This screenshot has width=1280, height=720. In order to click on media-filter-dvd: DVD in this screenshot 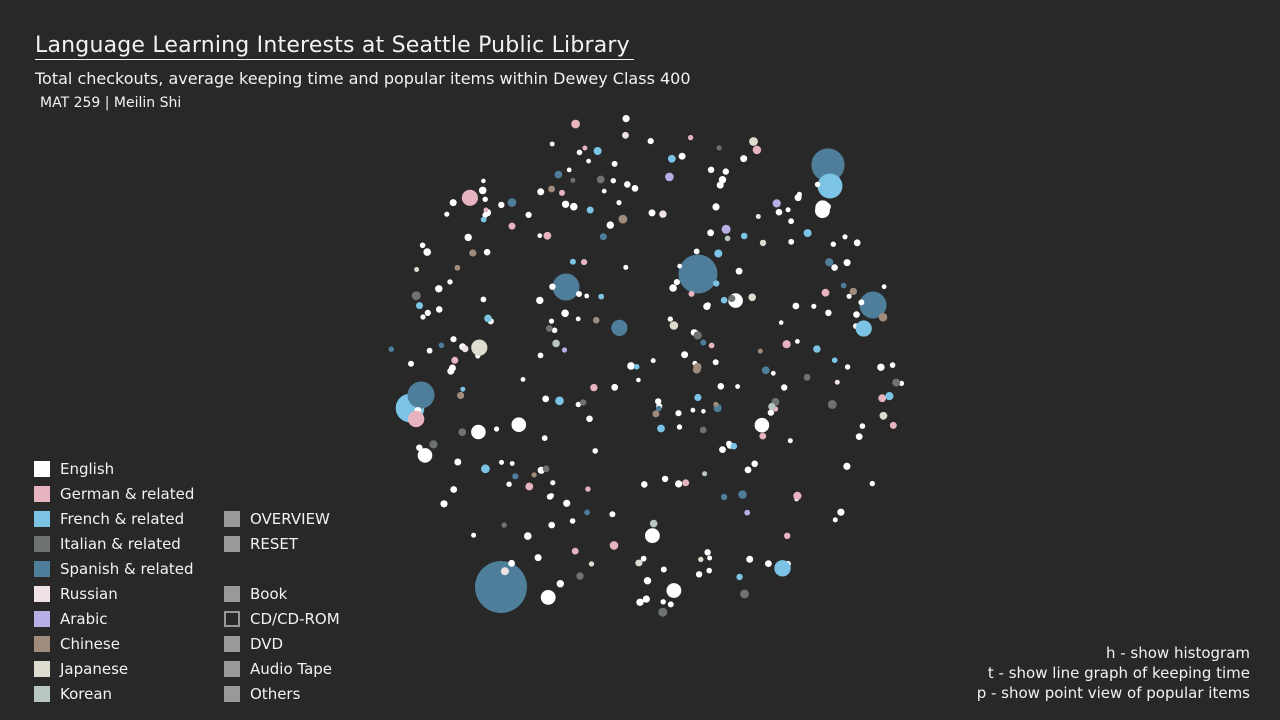, I will do `click(282, 643)`.